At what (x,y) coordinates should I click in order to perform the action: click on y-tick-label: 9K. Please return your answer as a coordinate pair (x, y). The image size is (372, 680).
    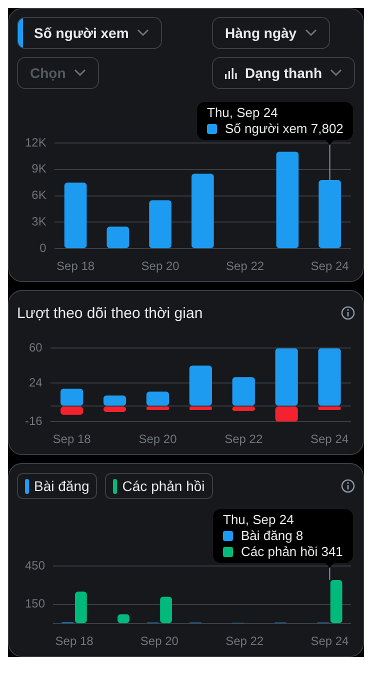
    Looking at the image, I should click on (39, 169).